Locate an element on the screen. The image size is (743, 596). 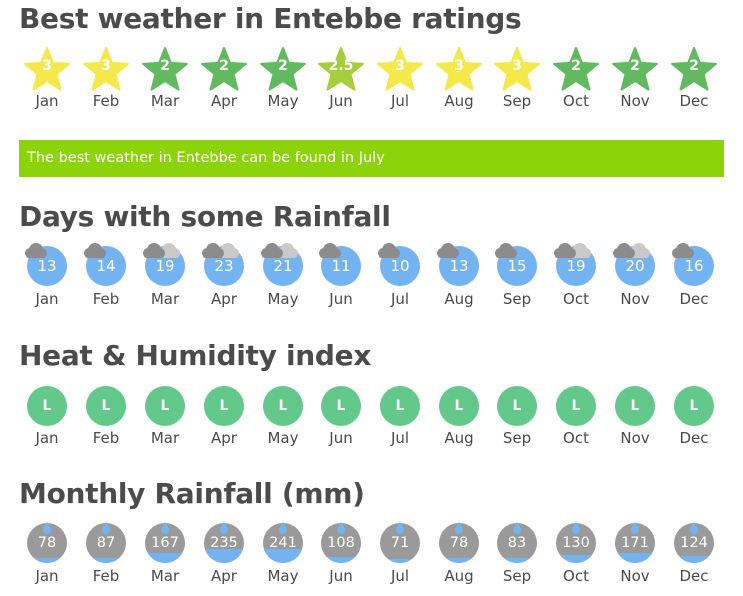
rating-item: 2.5 Jun is located at coordinates (341, 82).